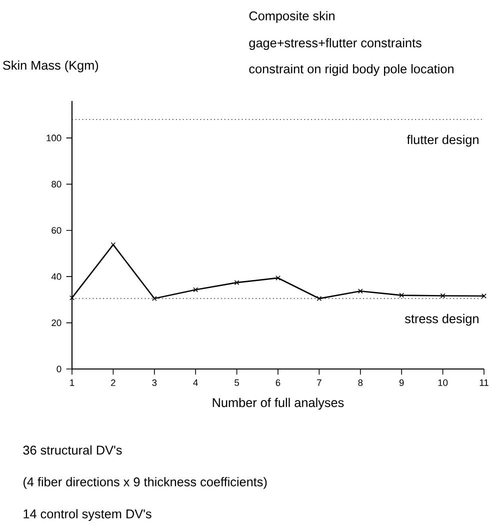  I want to click on y-tick-label: 60, so click(57, 230).